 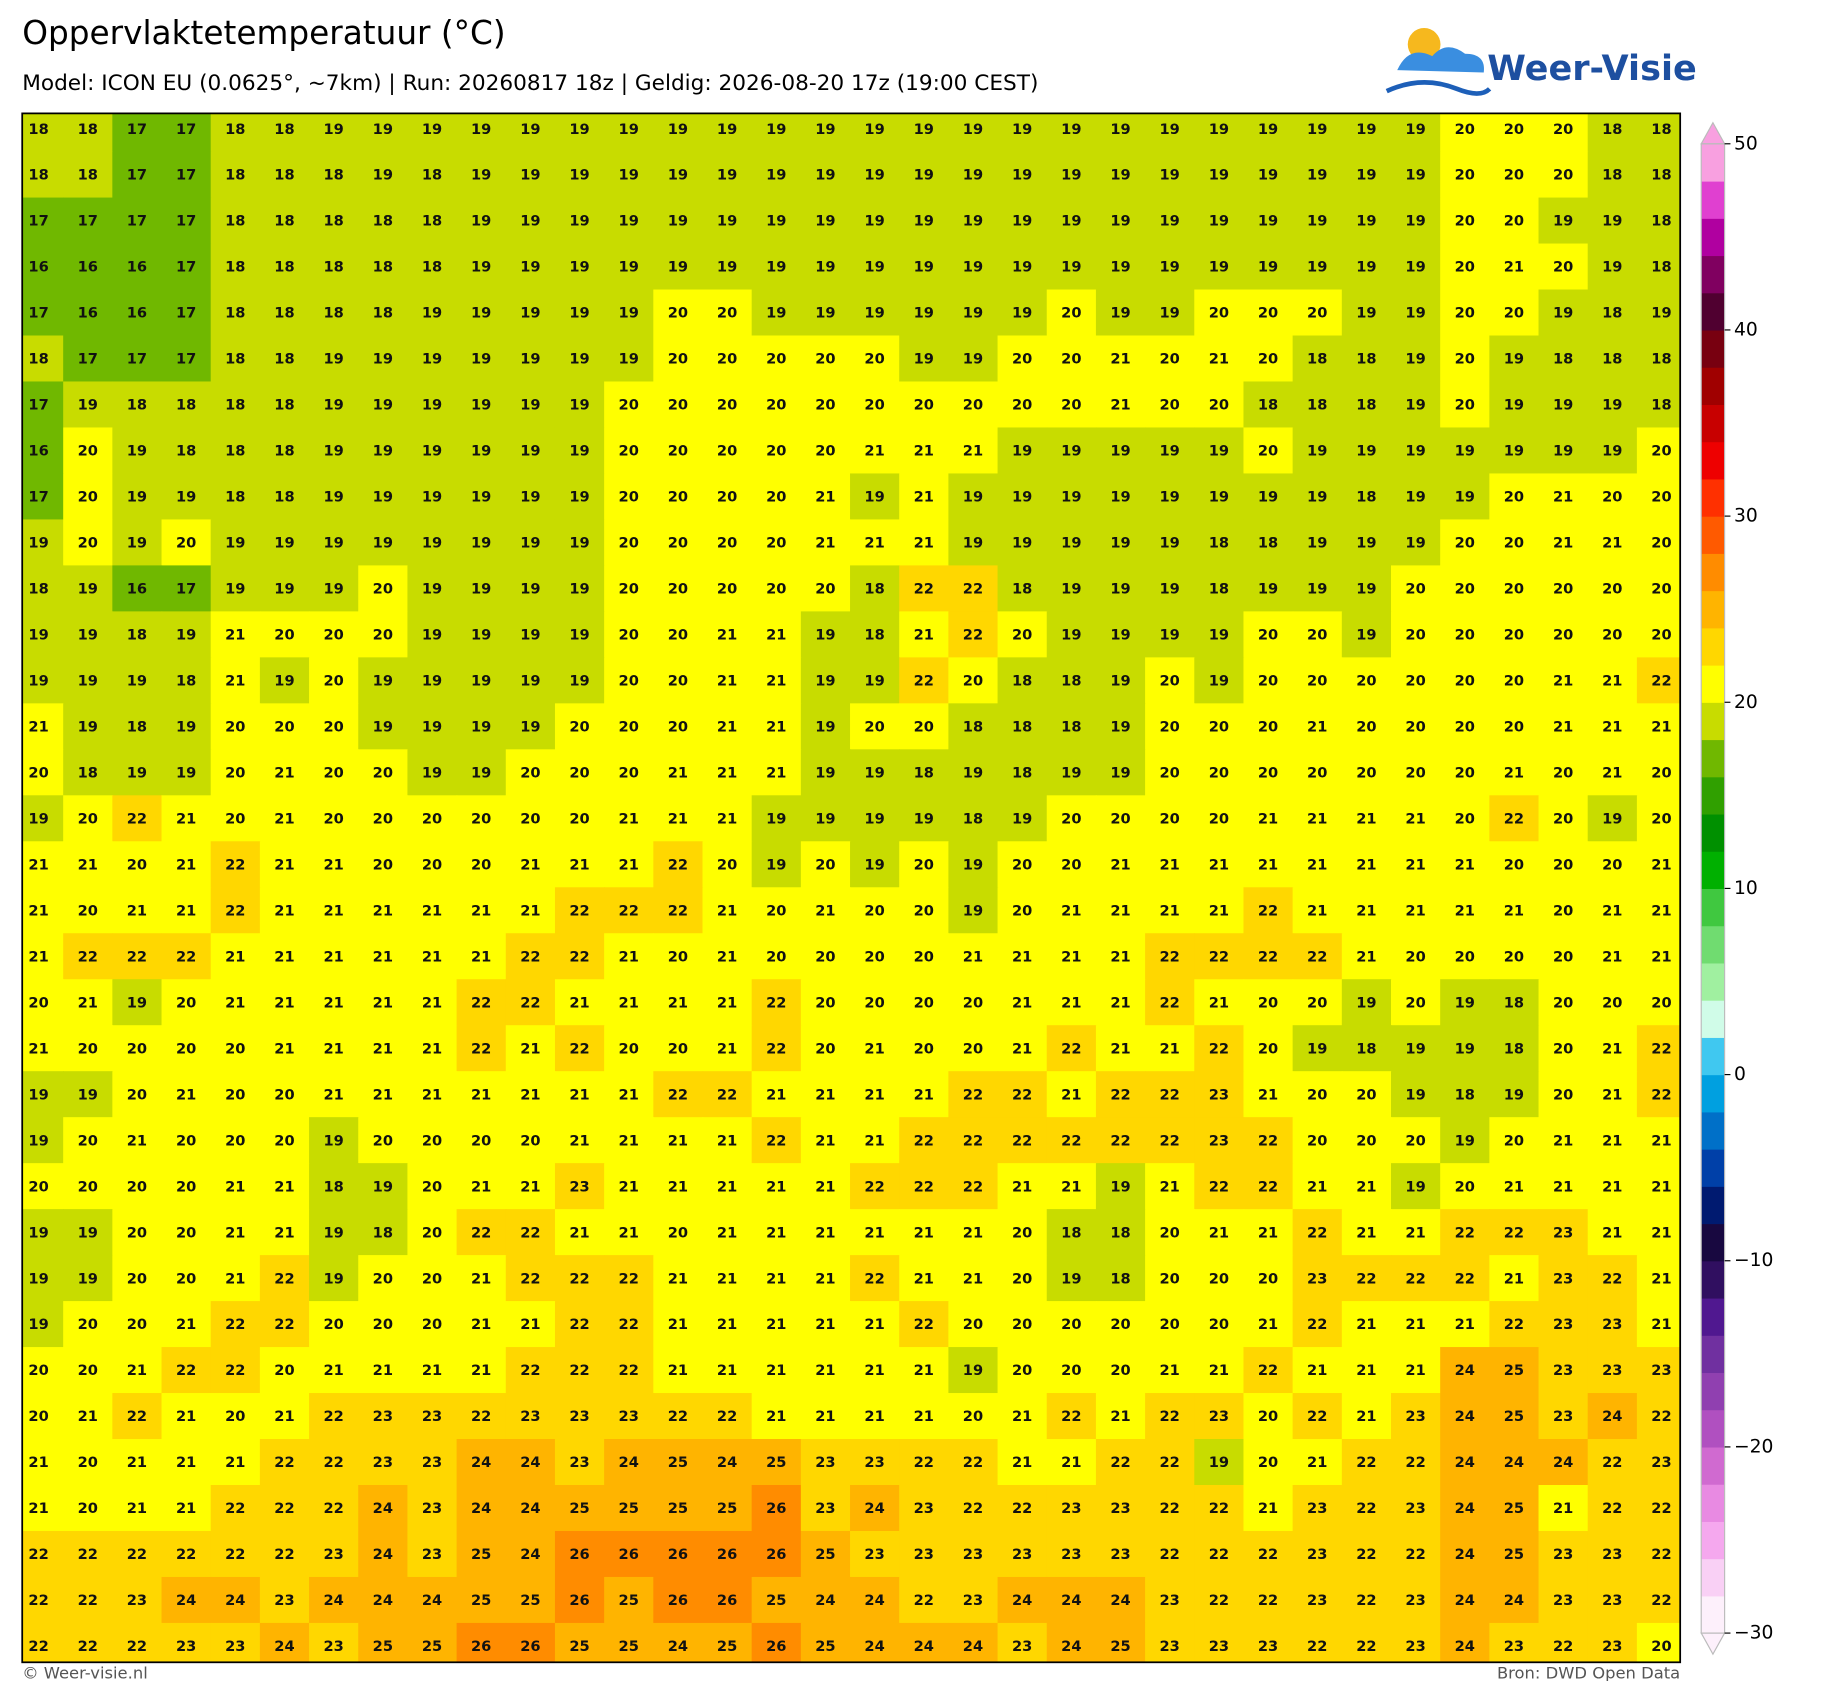 What do you see at coordinates (1022, 726) in the screenshot?
I see `temperature-label: 18` at bounding box center [1022, 726].